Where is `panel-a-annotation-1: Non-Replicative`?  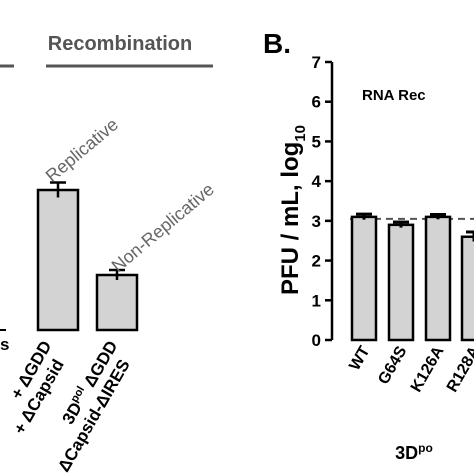 panel-a-annotation-1: Non-Replicative is located at coordinates (163, 227).